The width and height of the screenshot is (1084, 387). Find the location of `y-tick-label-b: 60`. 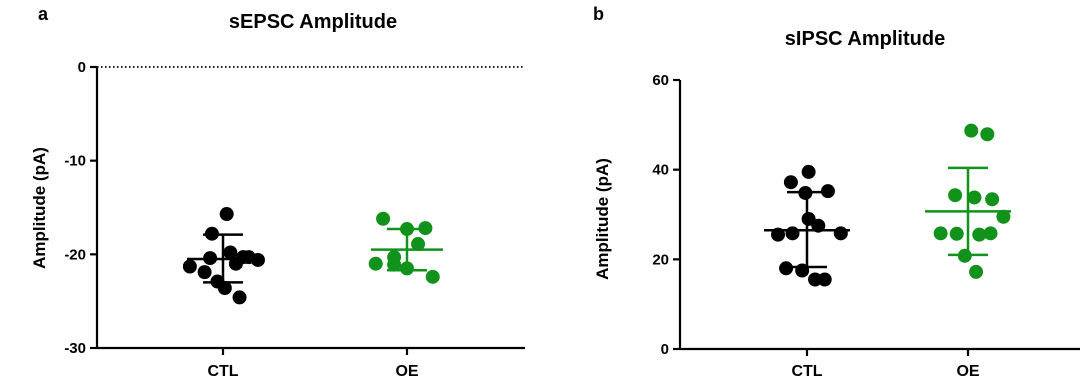

y-tick-label-b: 60 is located at coordinates (660, 80).